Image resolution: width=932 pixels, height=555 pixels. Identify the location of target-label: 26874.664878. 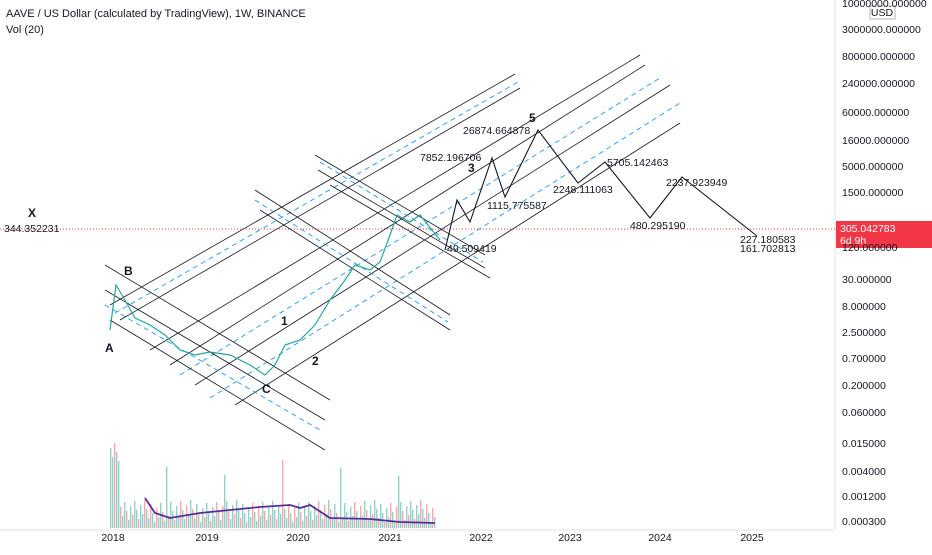
(496, 131).